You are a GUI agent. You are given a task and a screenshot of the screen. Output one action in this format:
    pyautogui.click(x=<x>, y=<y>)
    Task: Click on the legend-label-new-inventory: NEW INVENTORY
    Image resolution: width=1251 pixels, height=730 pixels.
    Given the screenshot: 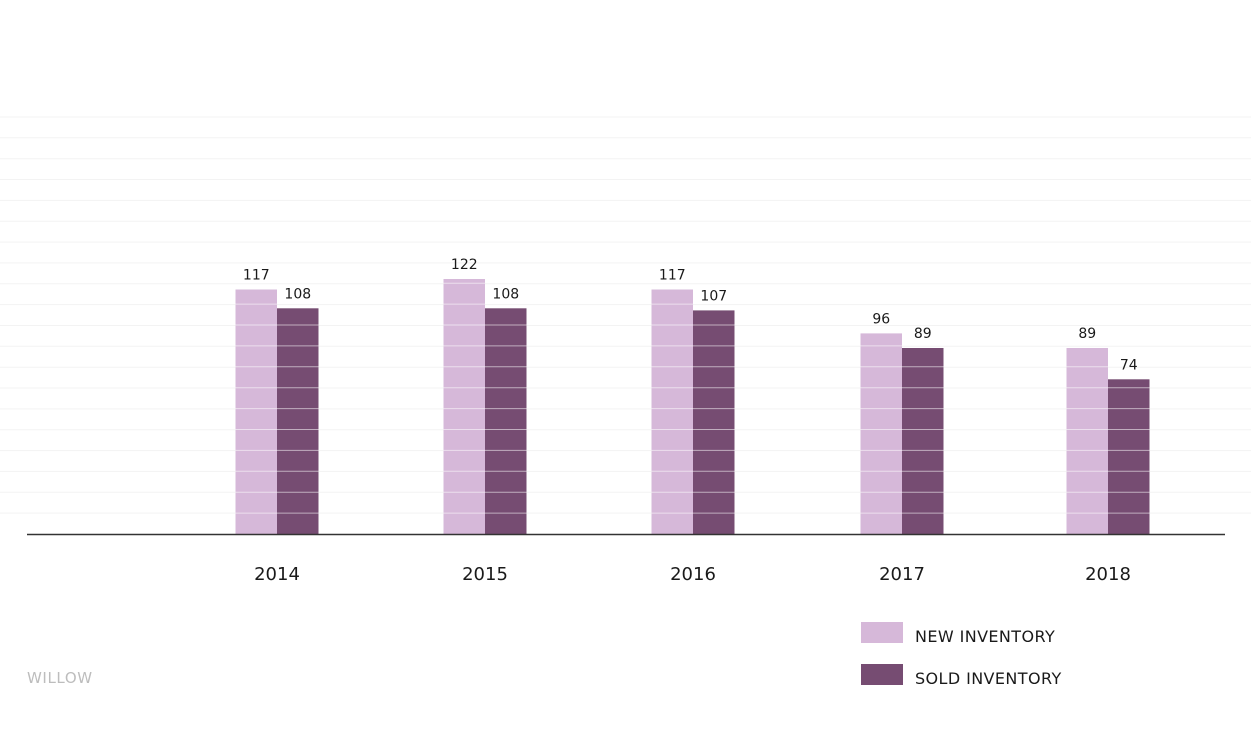 What is the action you would take?
    pyautogui.click(x=985, y=636)
    